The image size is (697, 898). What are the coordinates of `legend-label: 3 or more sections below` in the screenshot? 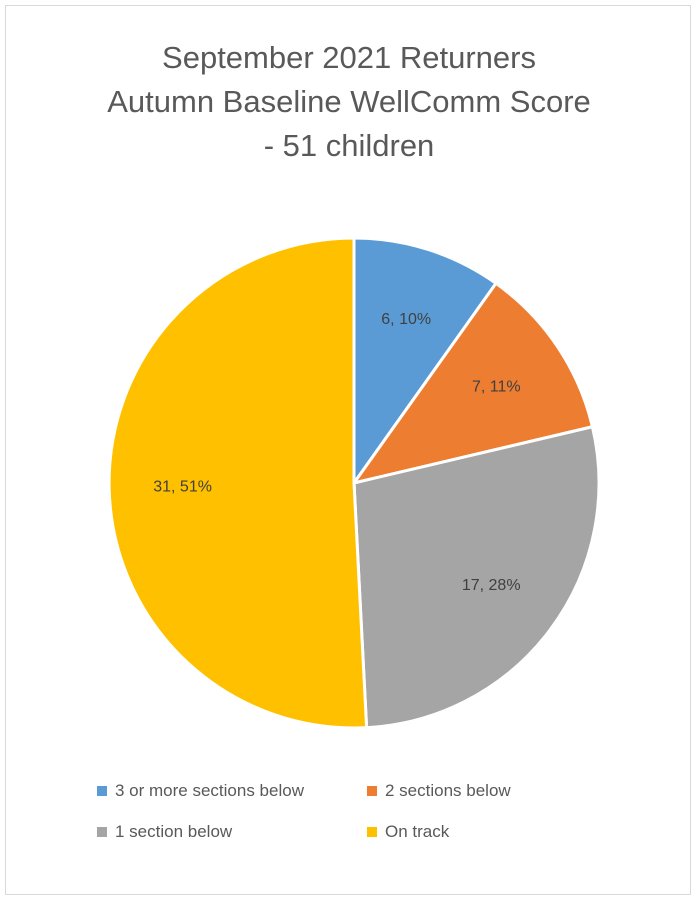 It's located at (209, 790).